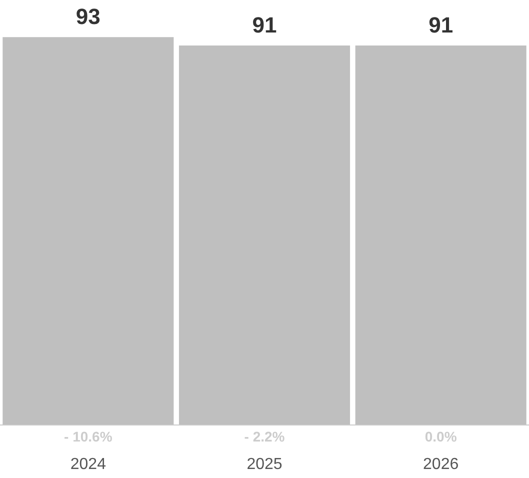 Image resolution: width=529 pixels, height=478 pixels. What do you see at coordinates (441, 464) in the screenshot?
I see `x-tick-label: 2026` at bounding box center [441, 464].